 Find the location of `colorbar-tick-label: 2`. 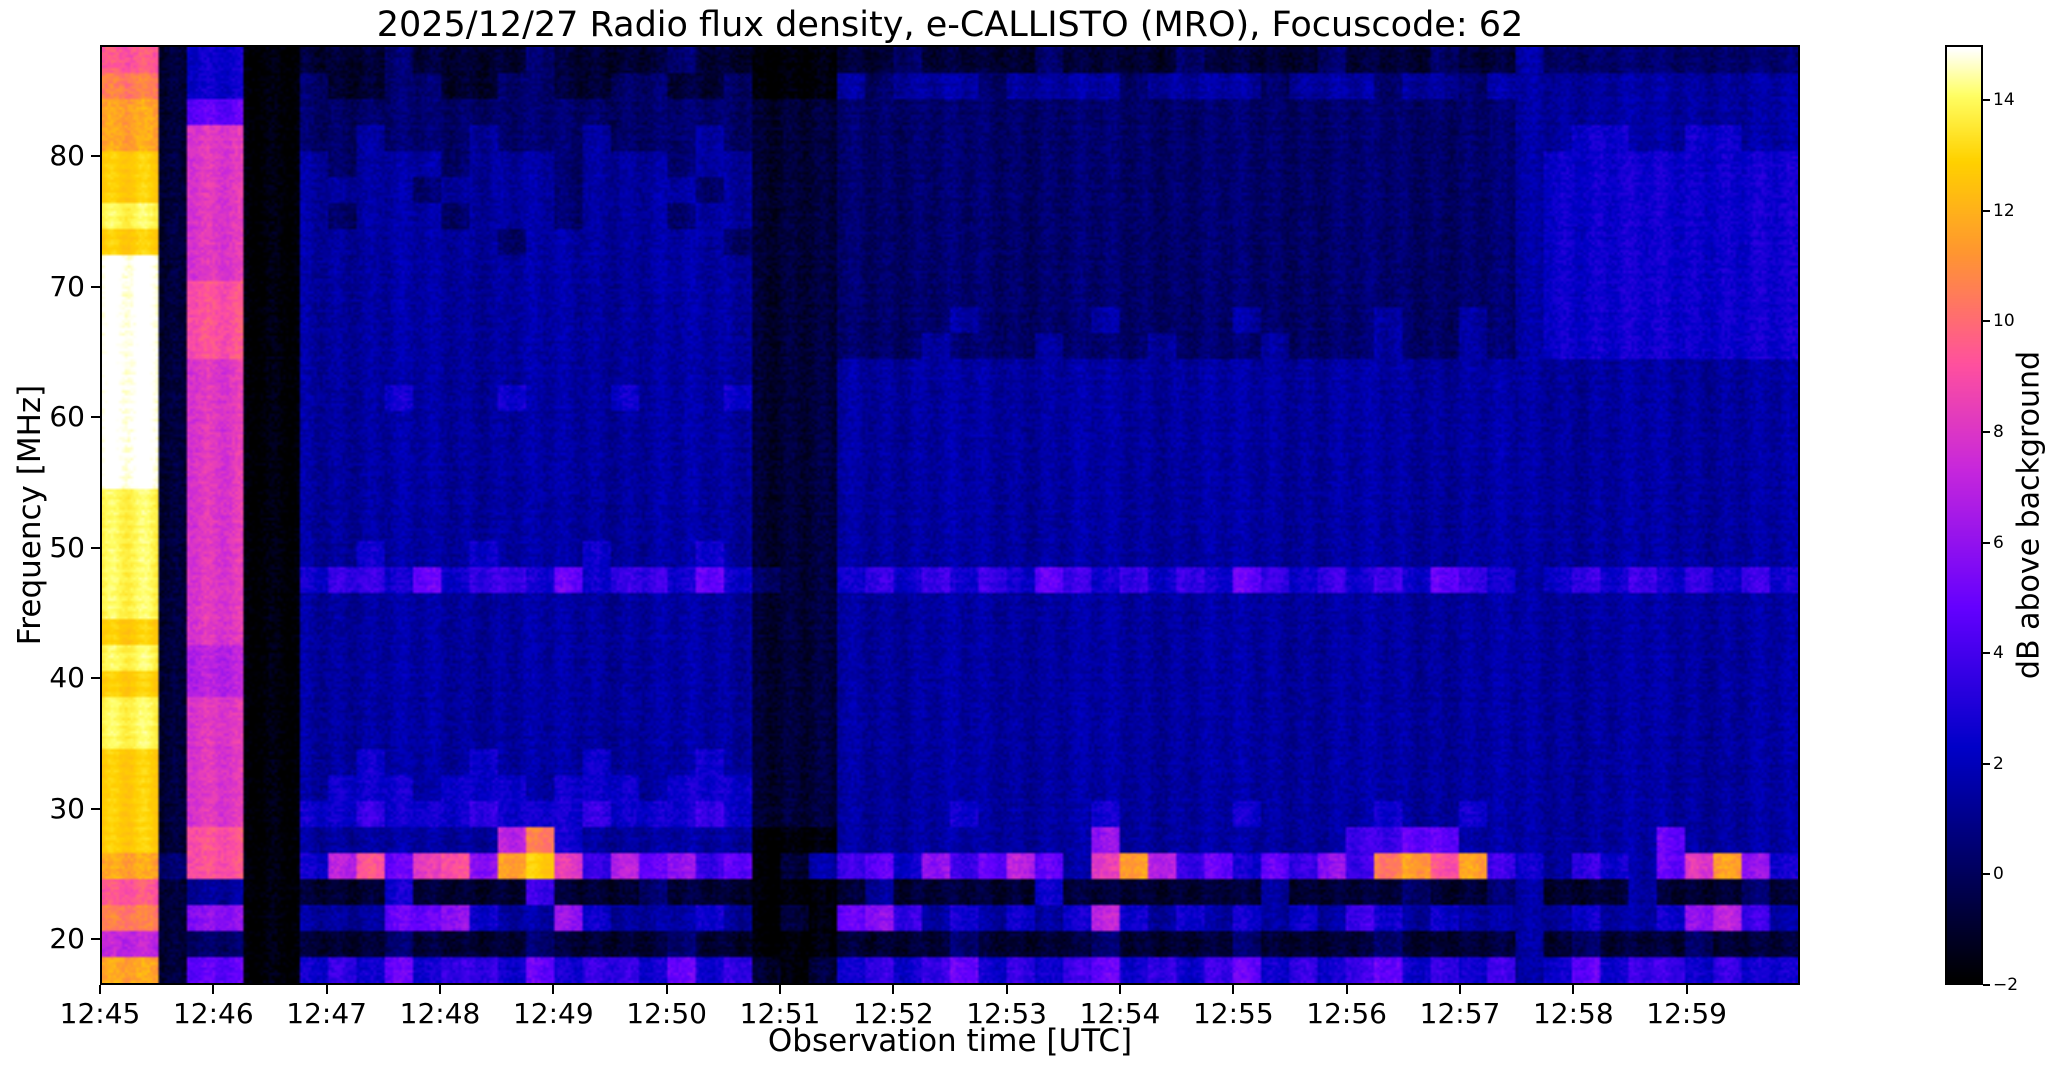

colorbar-tick-label: 2 is located at coordinates (1998, 763).